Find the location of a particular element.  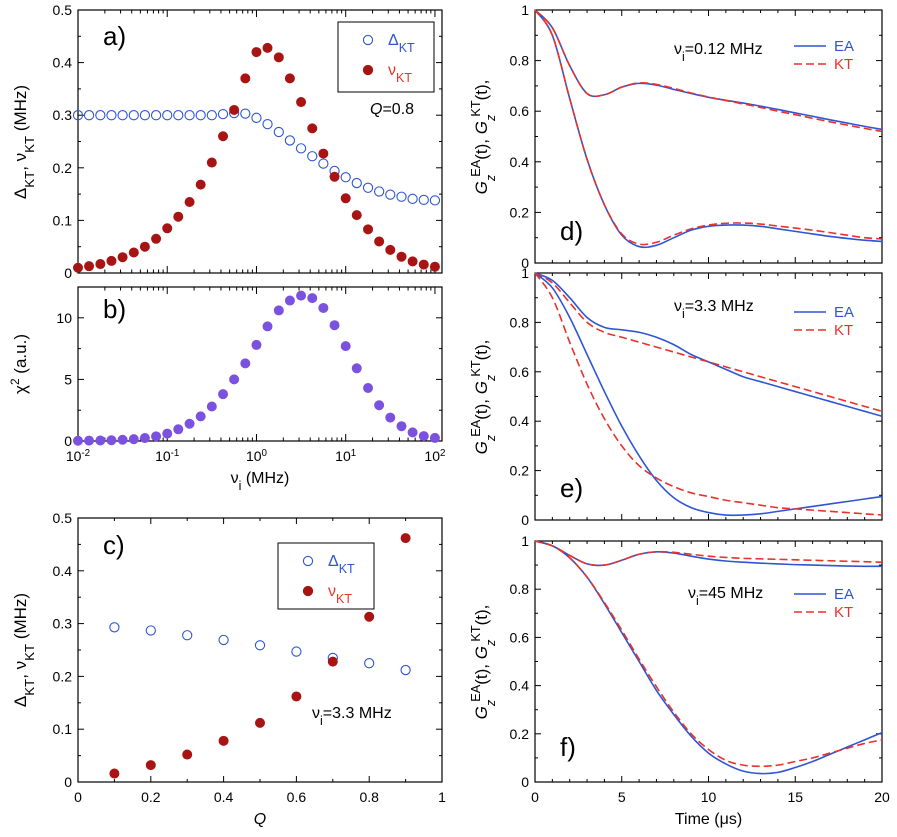

legend-label: ΔKT is located at coordinates (401, 43).